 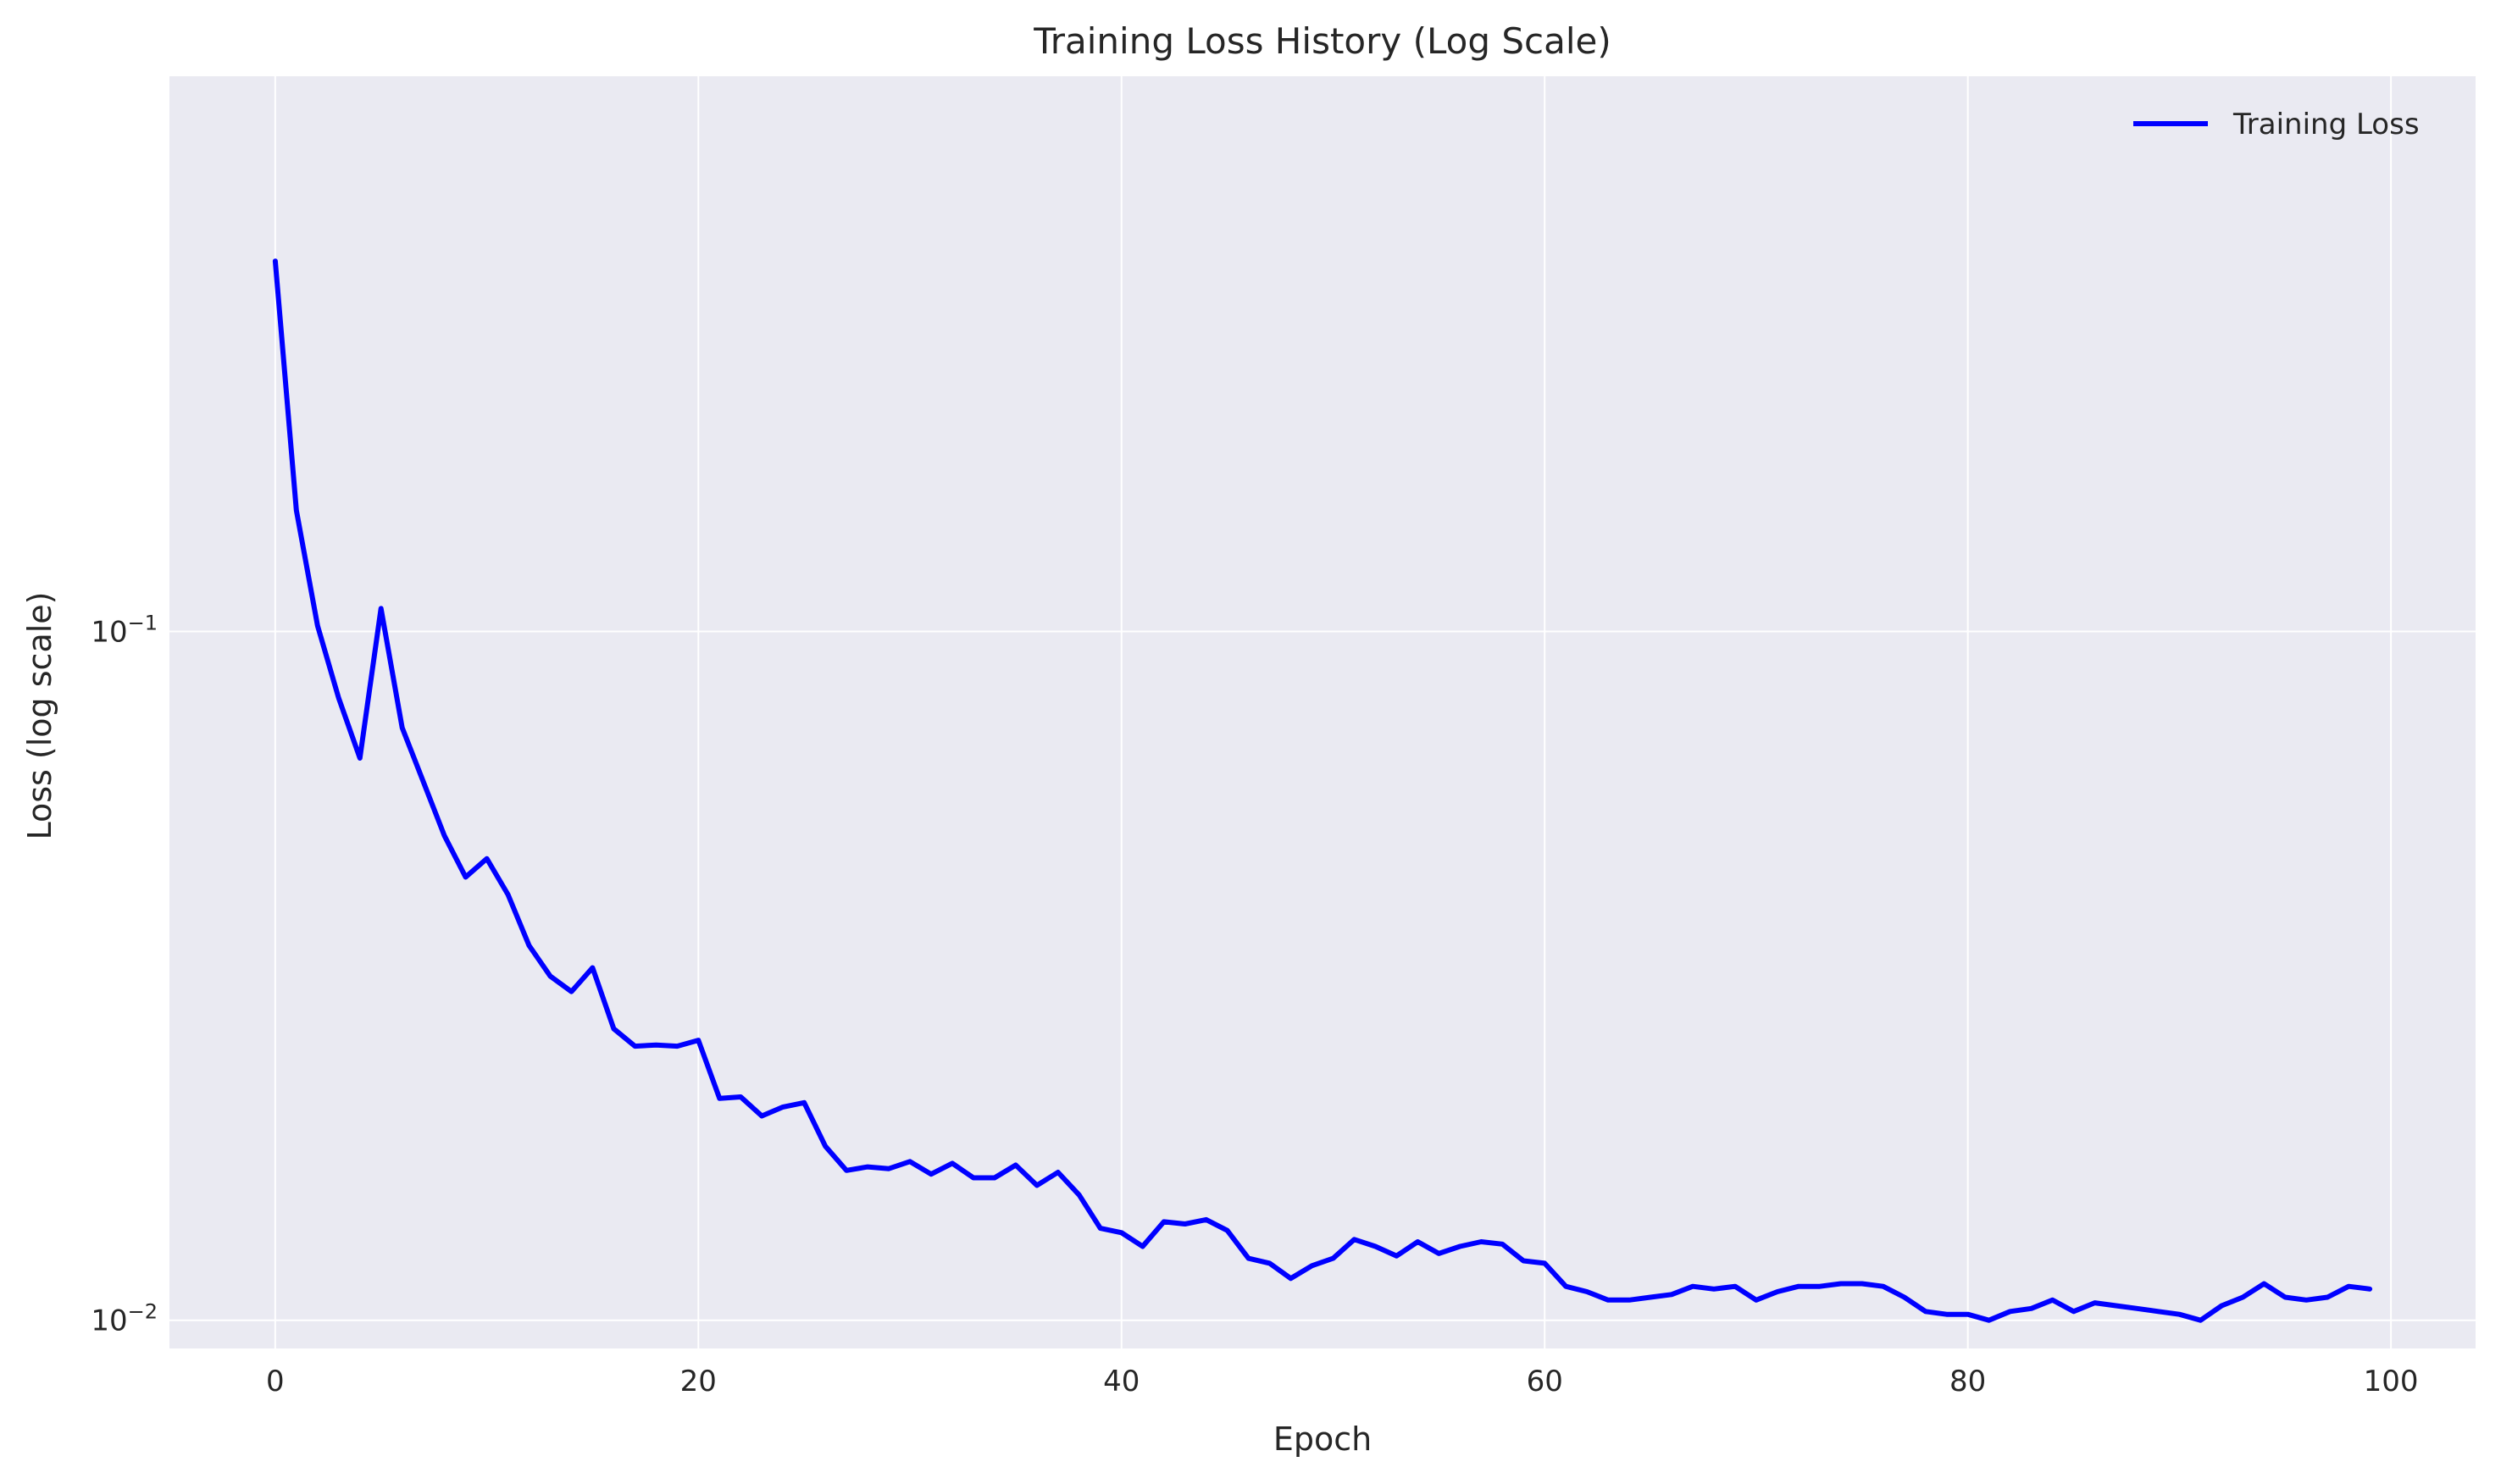 What do you see at coordinates (1342, 1381) in the screenshot?
I see `x-axis-ticks: 0 20 40 60 80 100` at bounding box center [1342, 1381].